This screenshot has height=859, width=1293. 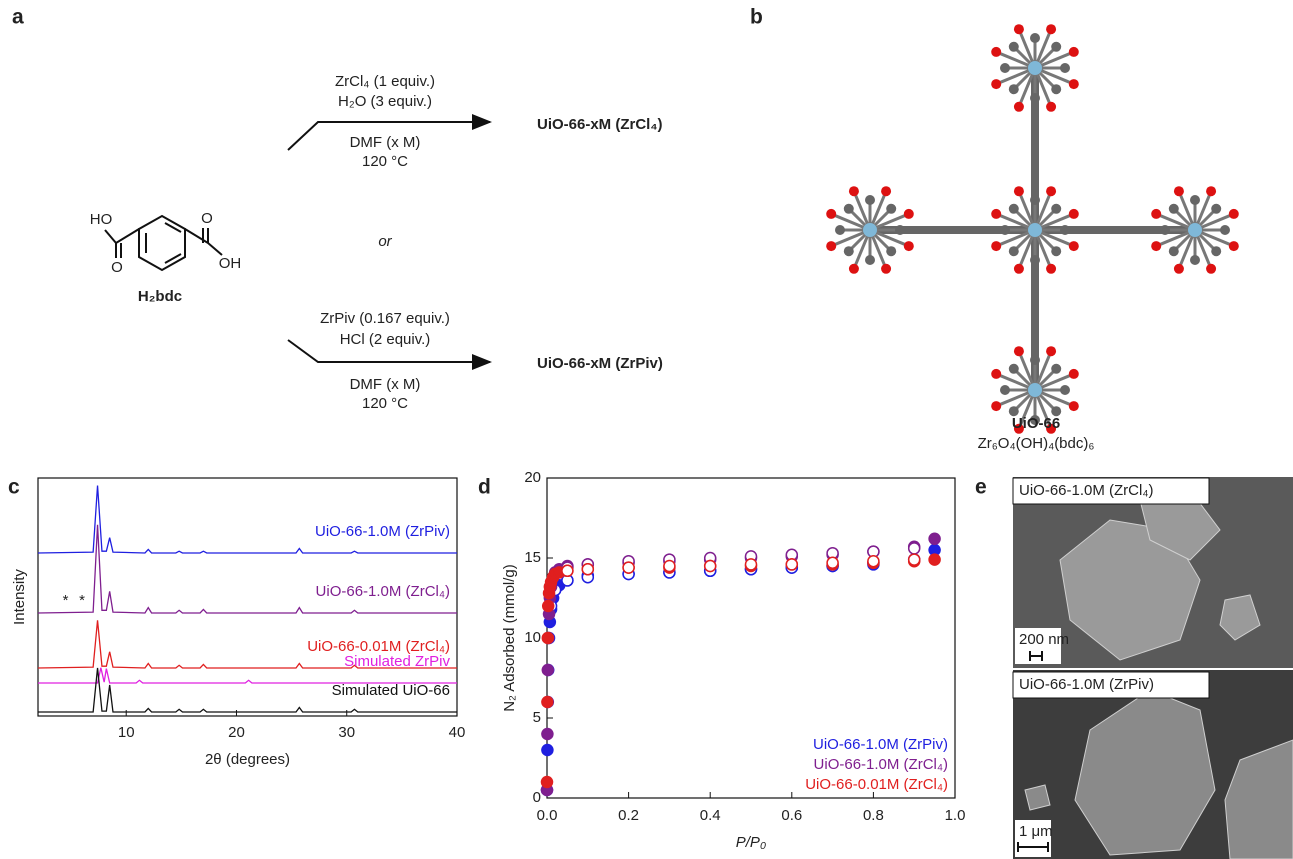 What do you see at coordinates (1036, 443) in the screenshot?
I see `structure-formula: Zr₆O₄(OH)₄(bdc)₆` at bounding box center [1036, 443].